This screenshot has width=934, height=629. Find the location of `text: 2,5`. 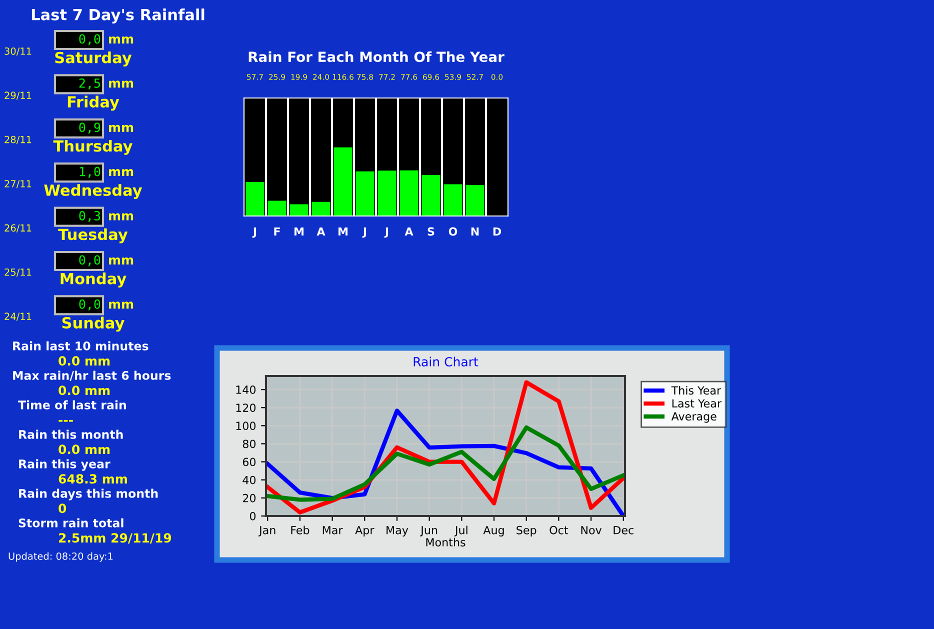

text: 2,5 is located at coordinates (89, 84).